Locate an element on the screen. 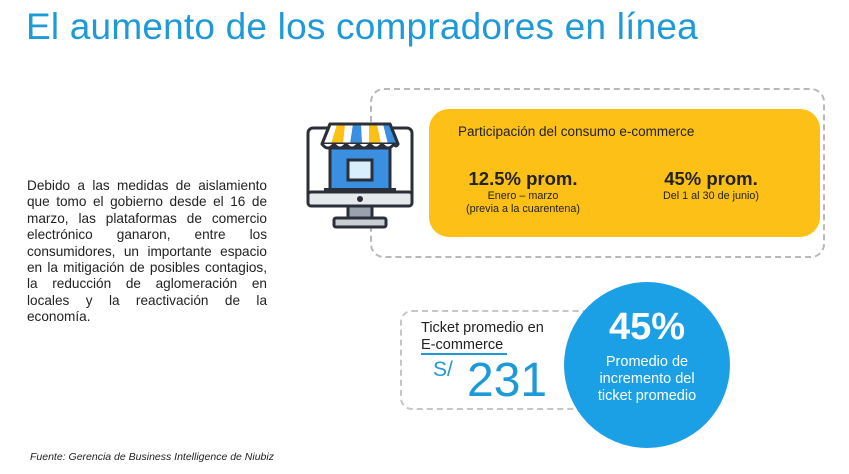 The height and width of the screenshot is (474, 849). storefront-on-monitor-icon is located at coordinates (360, 175).